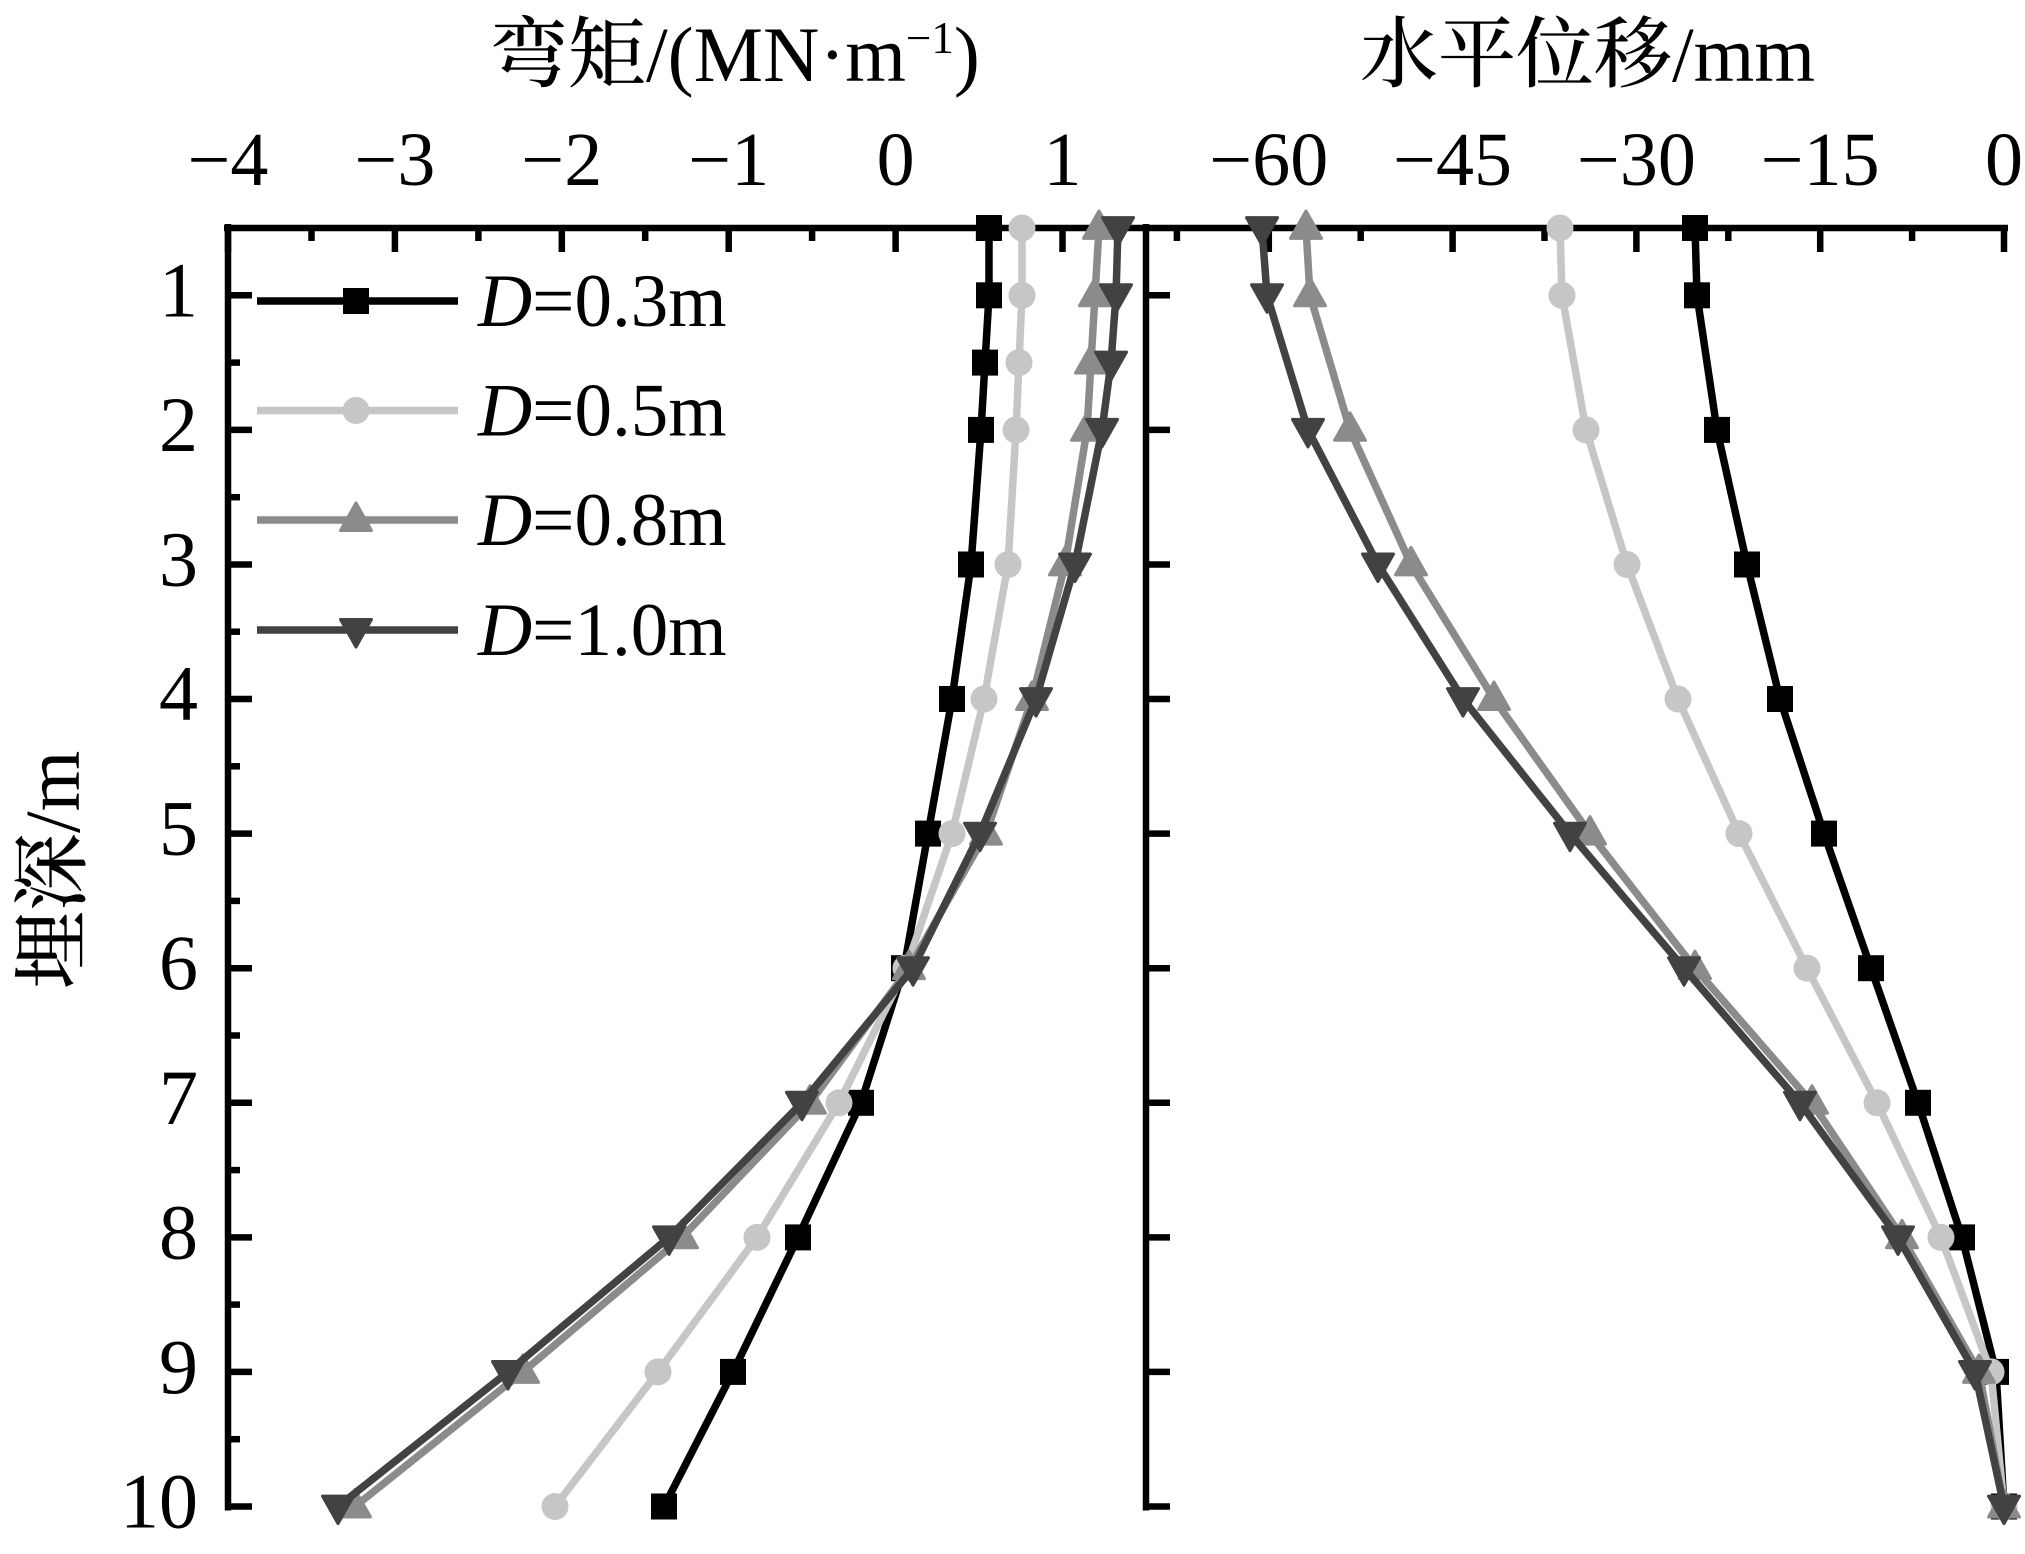  What do you see at coordinates (178, 1231) in the screenshot?
I see `svg-text: 8` at bounding box center [178, 1231].